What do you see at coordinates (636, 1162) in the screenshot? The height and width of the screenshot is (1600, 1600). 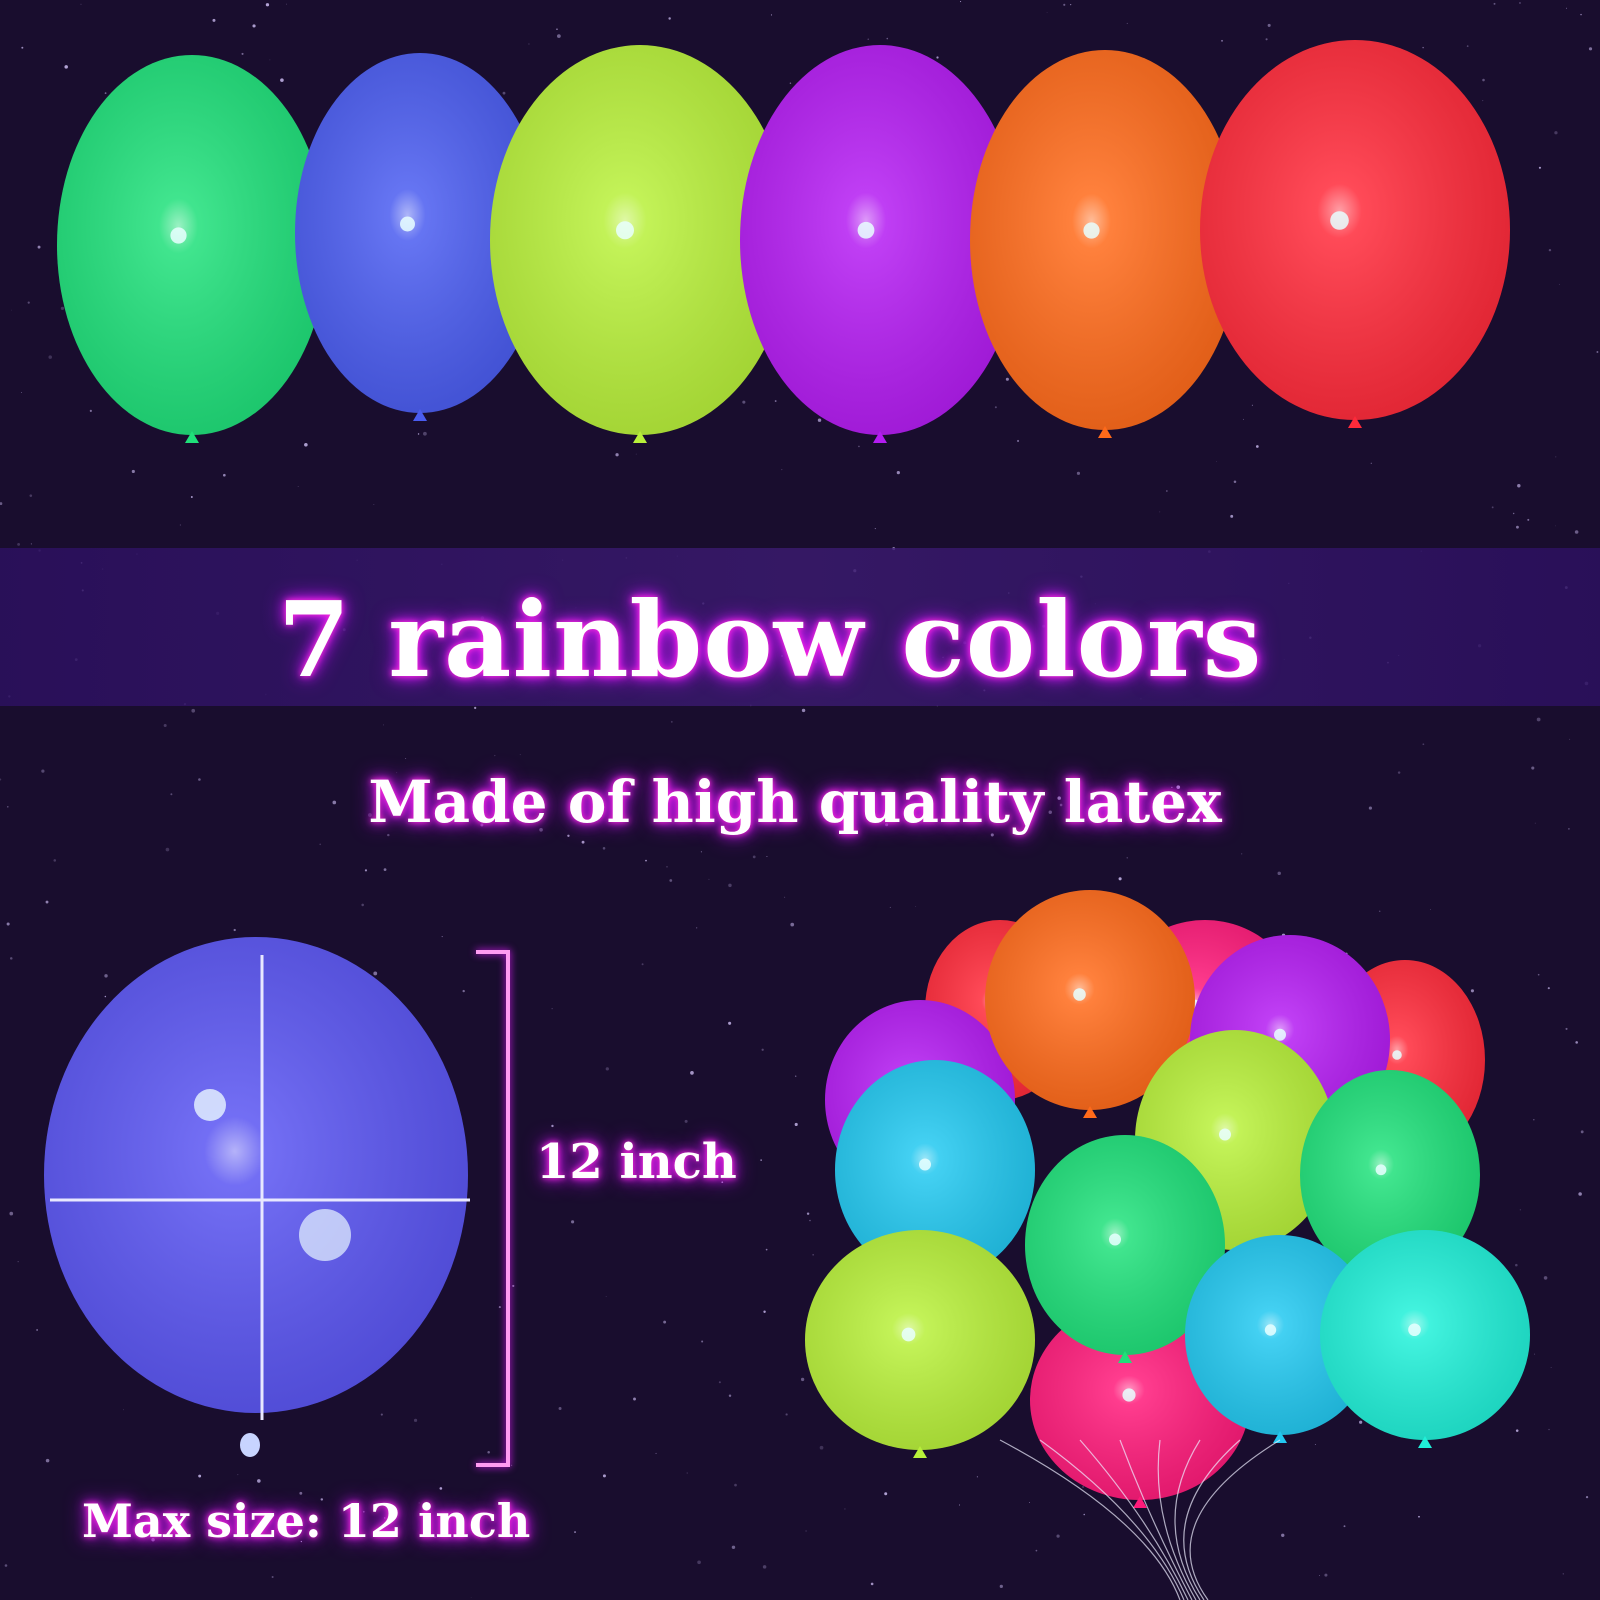 I see `size-label: 12 inch` at bounding box center [636, 1162].